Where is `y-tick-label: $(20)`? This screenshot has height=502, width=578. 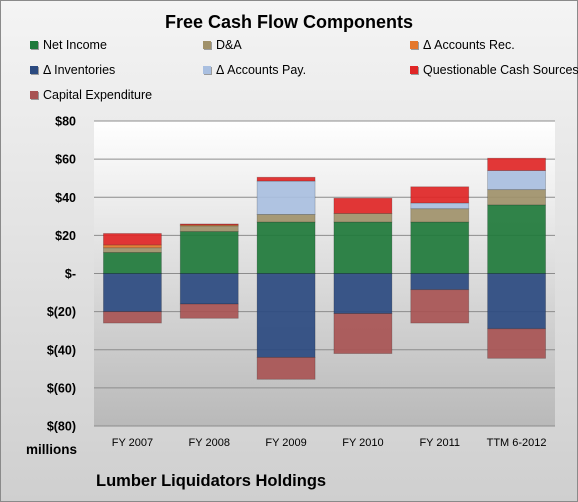
y-tick-label: $(20) is located at coordinates (61, 312).